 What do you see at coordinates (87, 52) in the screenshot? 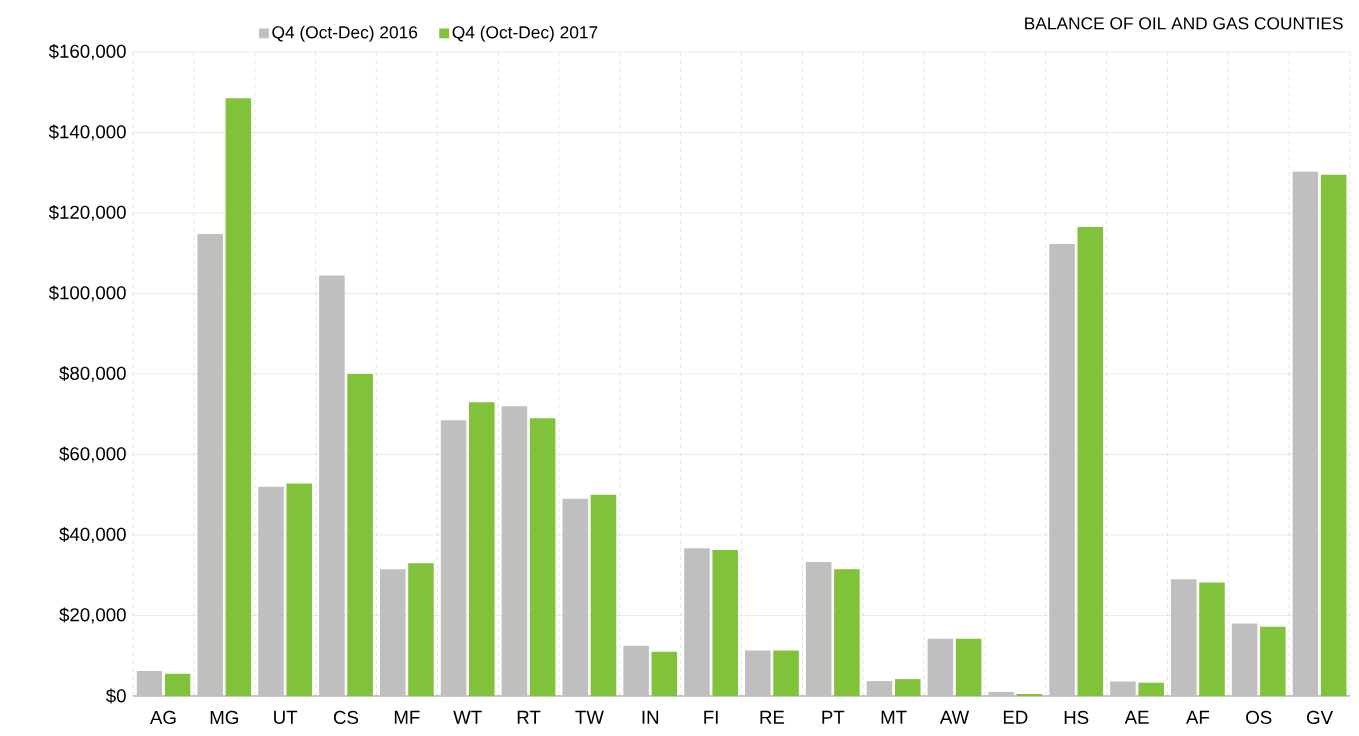
I see `y-tick-label: $160,000` at bounding box center [87, 52].